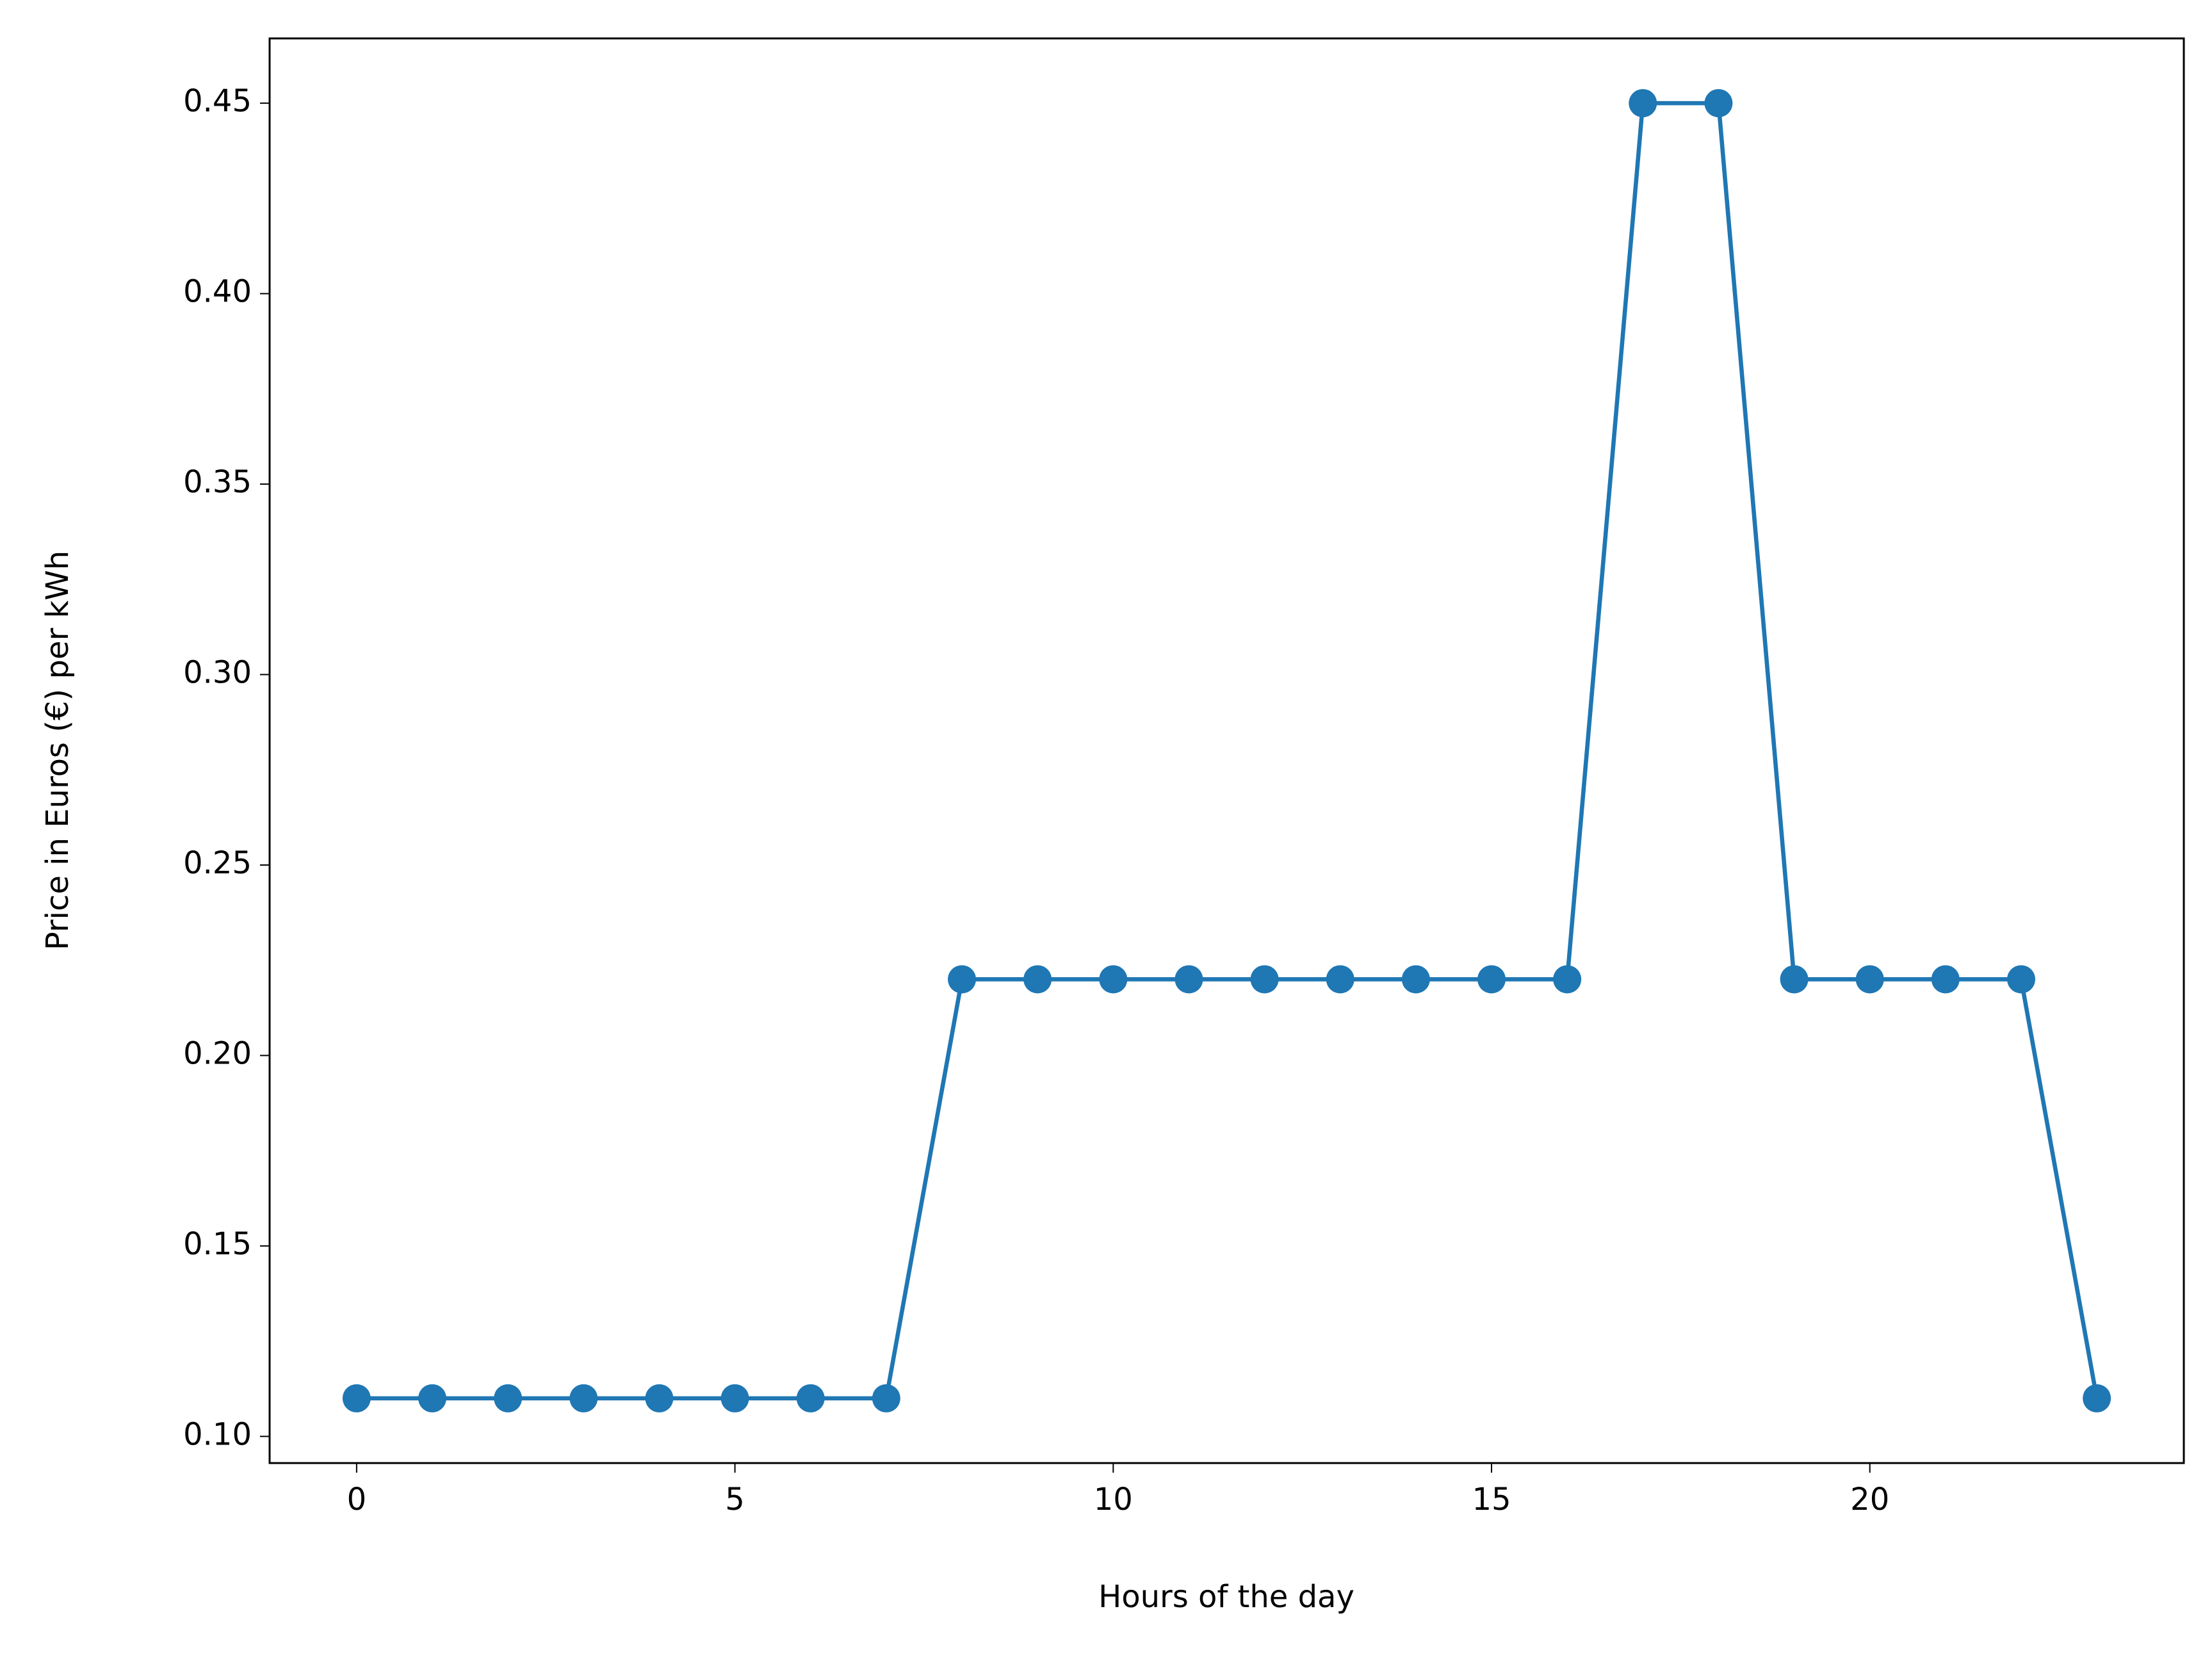  Describe the element at coordinates (217, 1434) in the screenshot. I see `y-tick-label: 0.10` at that location.